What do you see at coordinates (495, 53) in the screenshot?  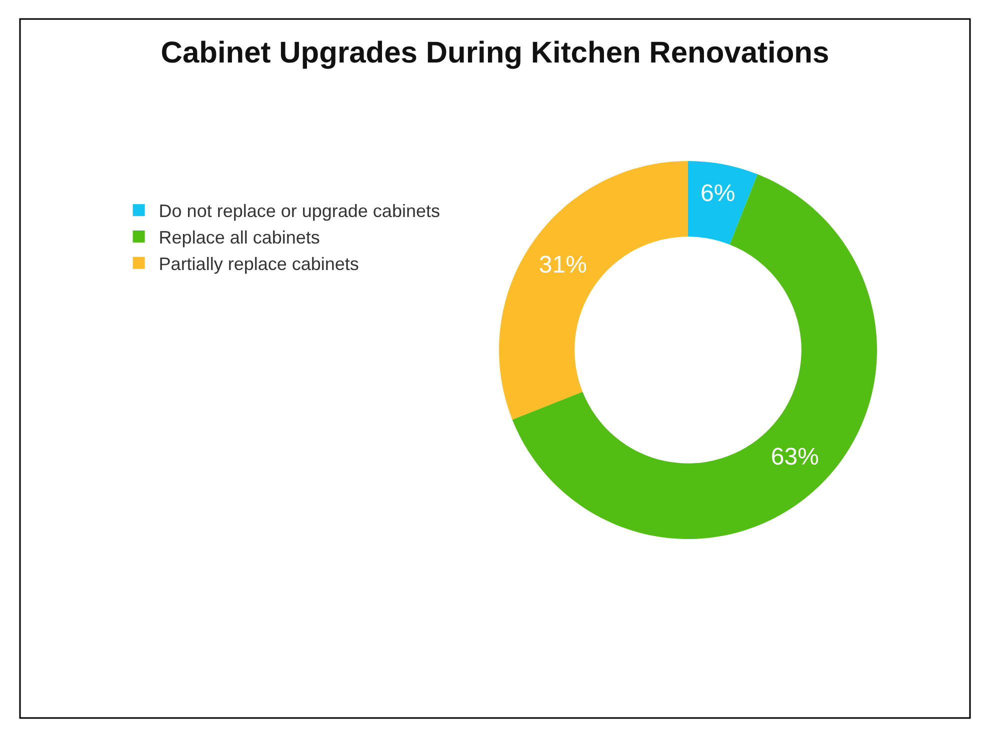 I see `chart-title: Cabinet Upgrades During Kitchen Renovations` at bounding box center [495, 53].